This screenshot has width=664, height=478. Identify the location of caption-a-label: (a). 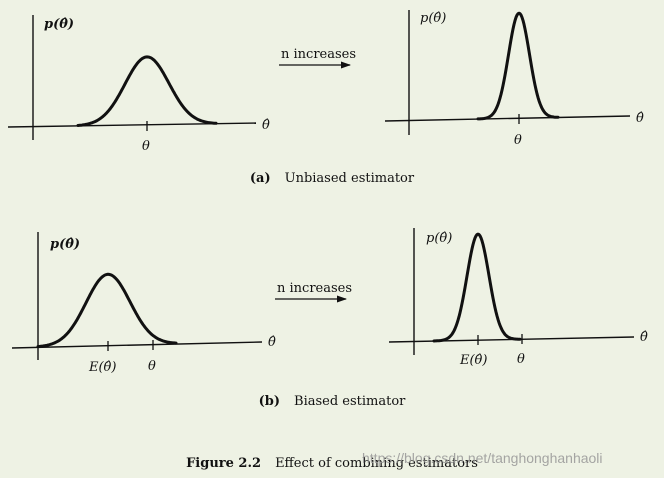
(260, 178).